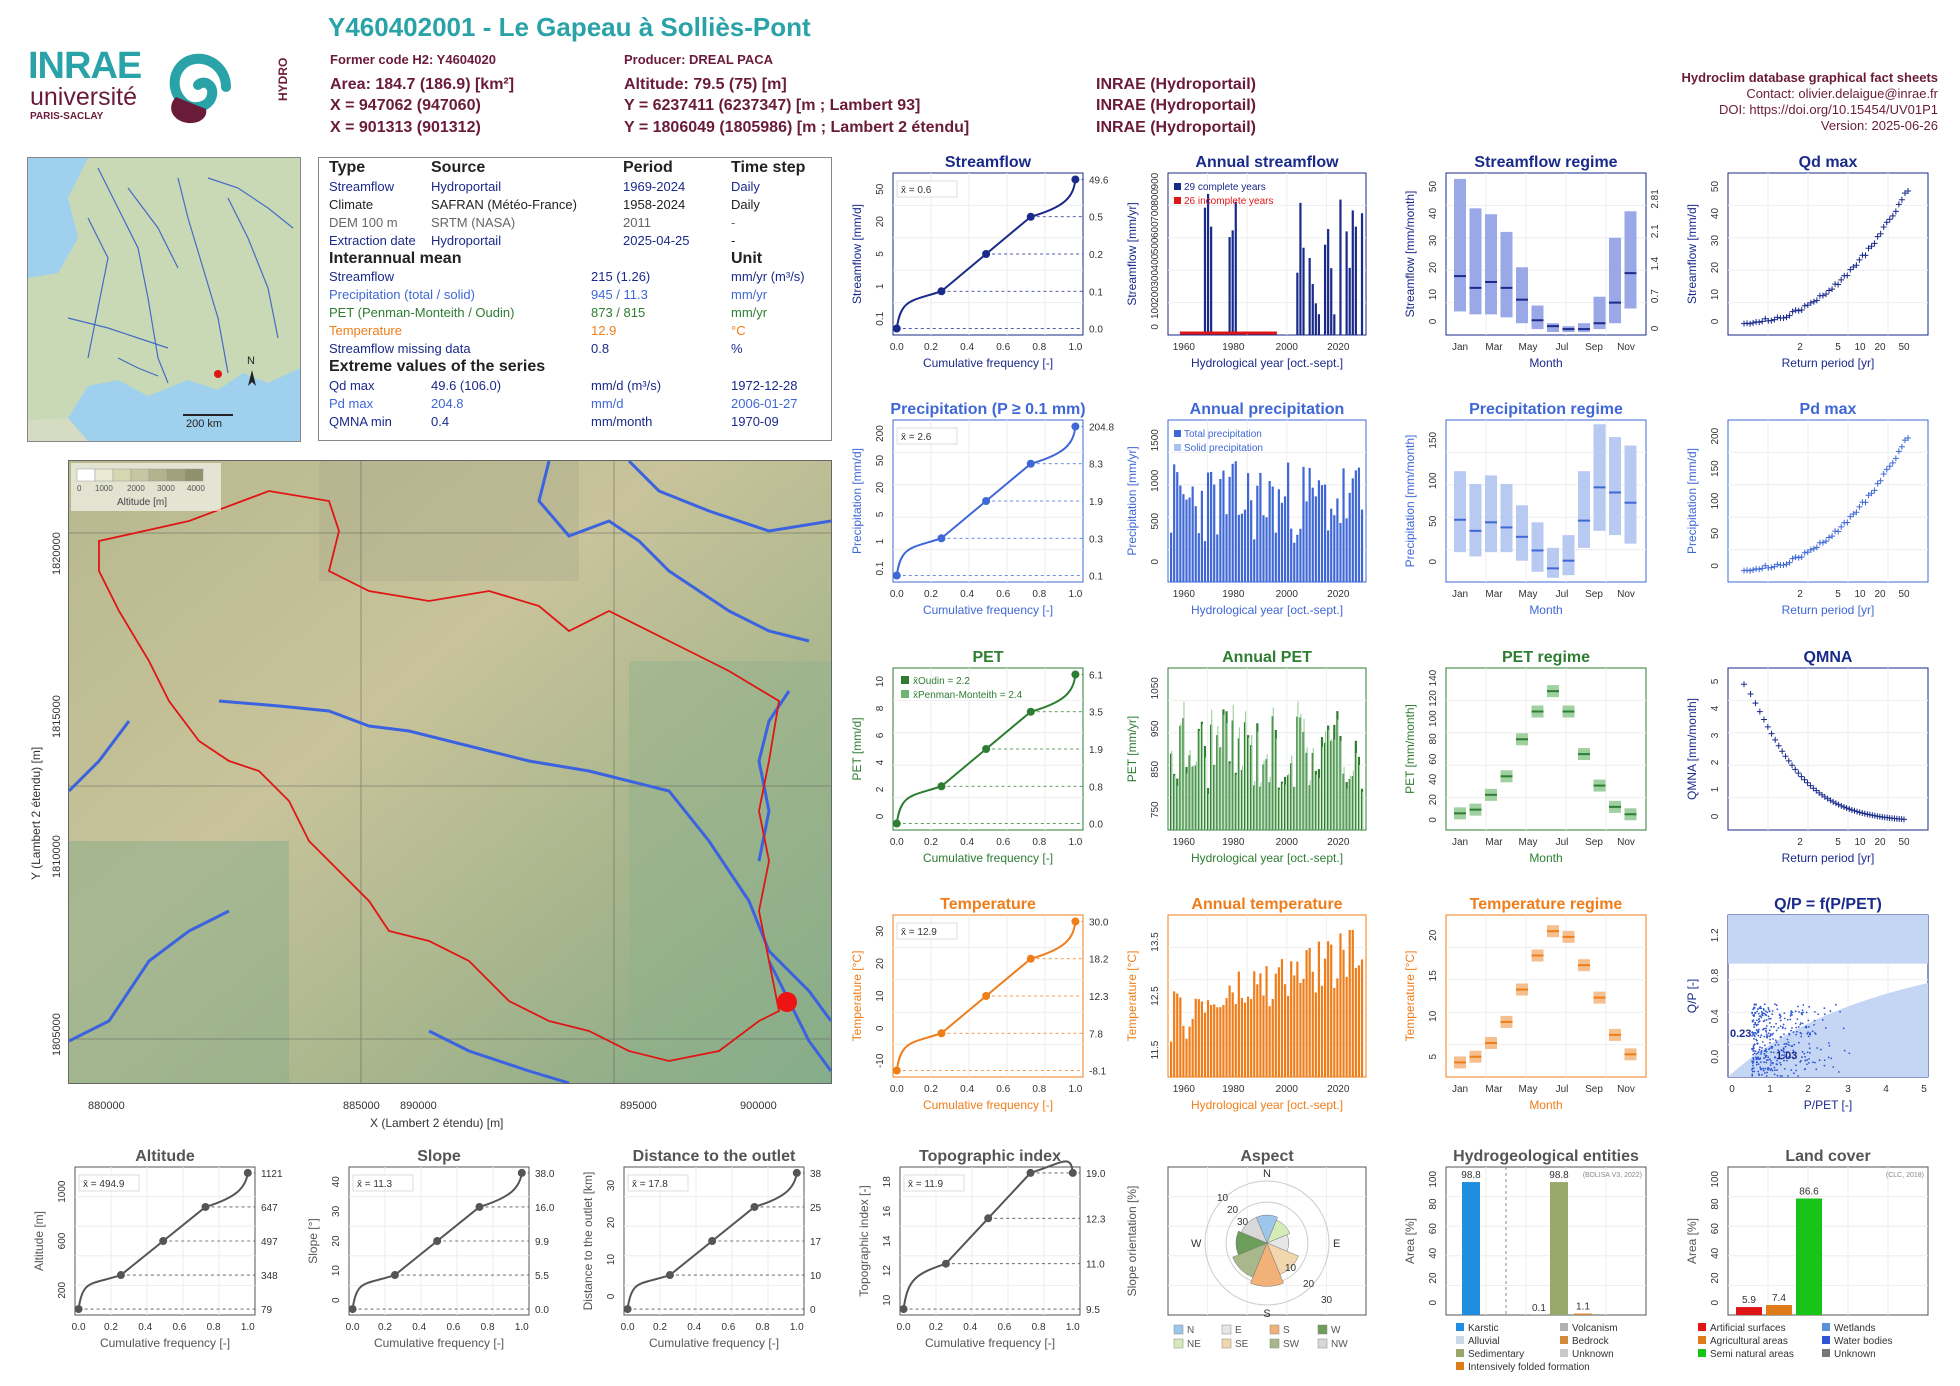  I want to click on y-axis-label: PET [mm/yr], so click(1132, 749).